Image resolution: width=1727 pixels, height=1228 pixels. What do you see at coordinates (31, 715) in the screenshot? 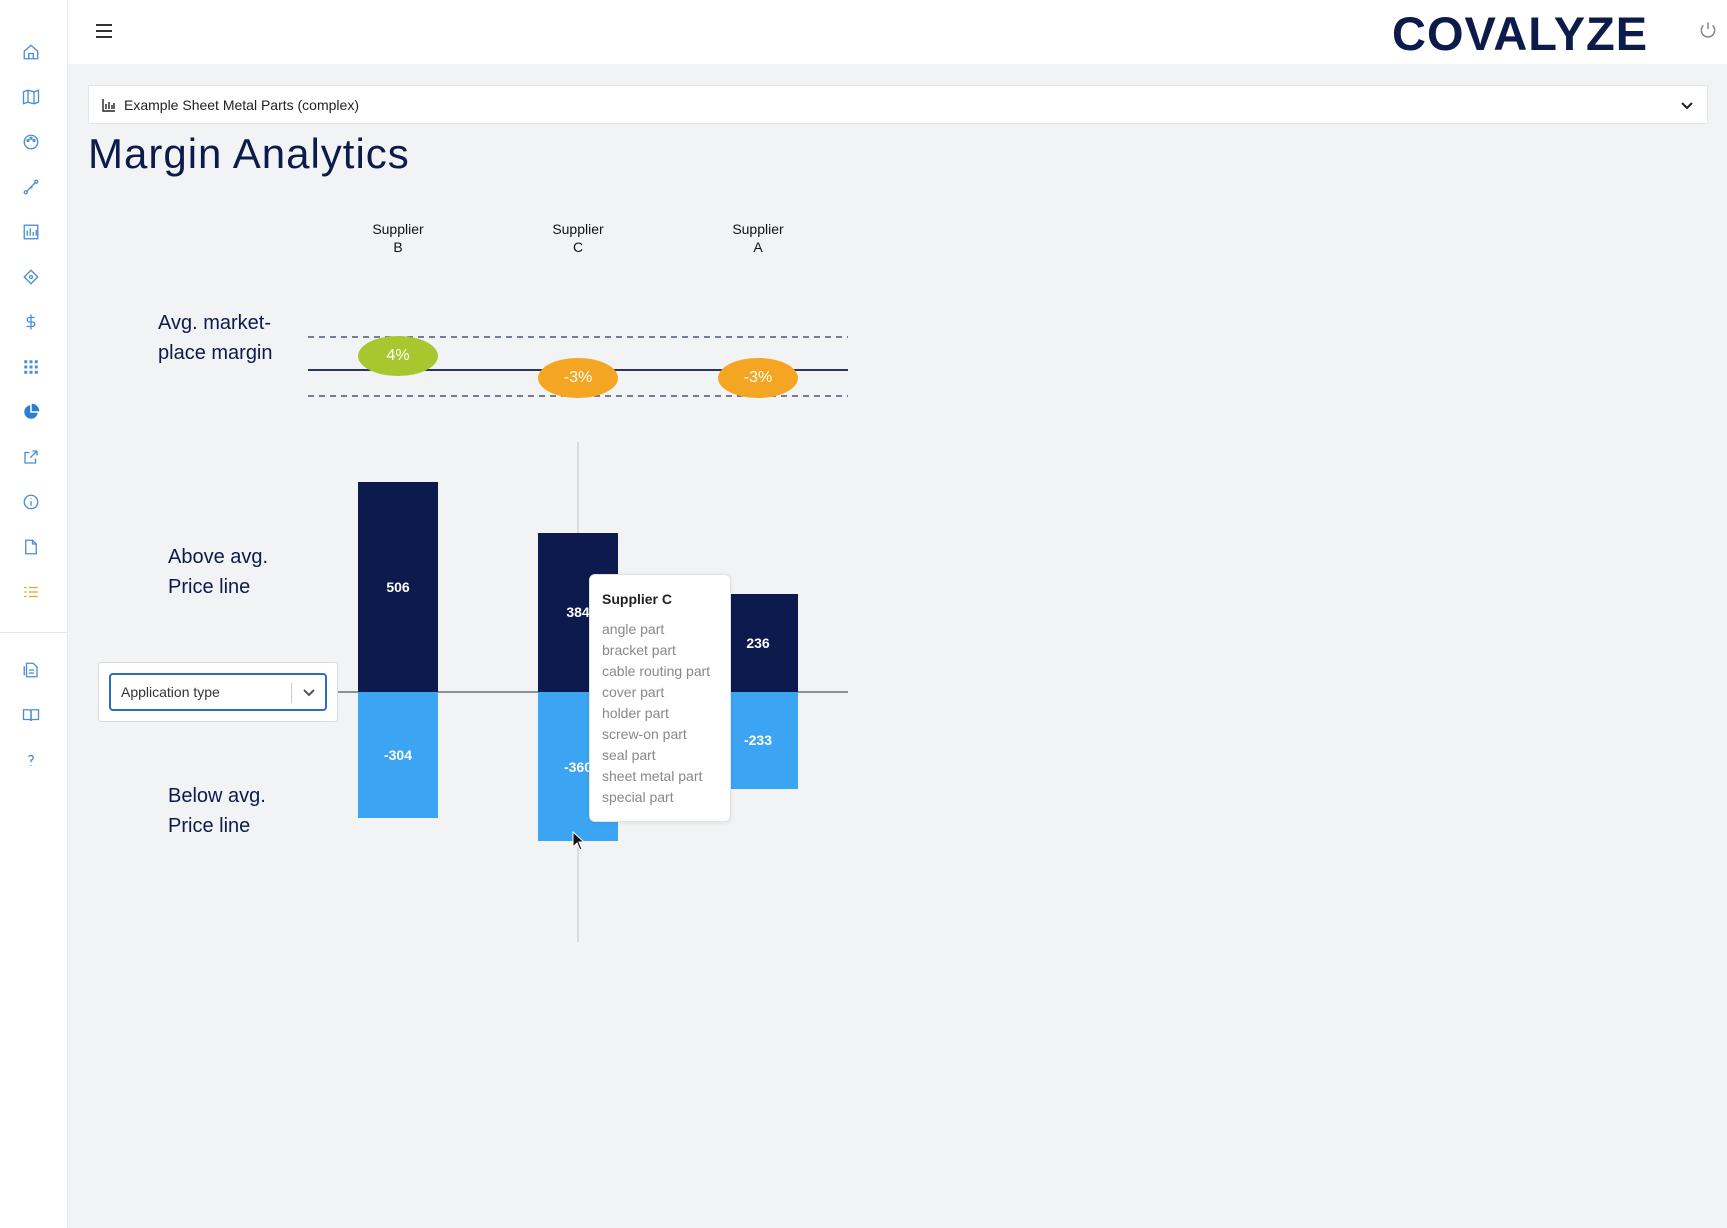
I see `book-icon` at bounding box center [31, 715].